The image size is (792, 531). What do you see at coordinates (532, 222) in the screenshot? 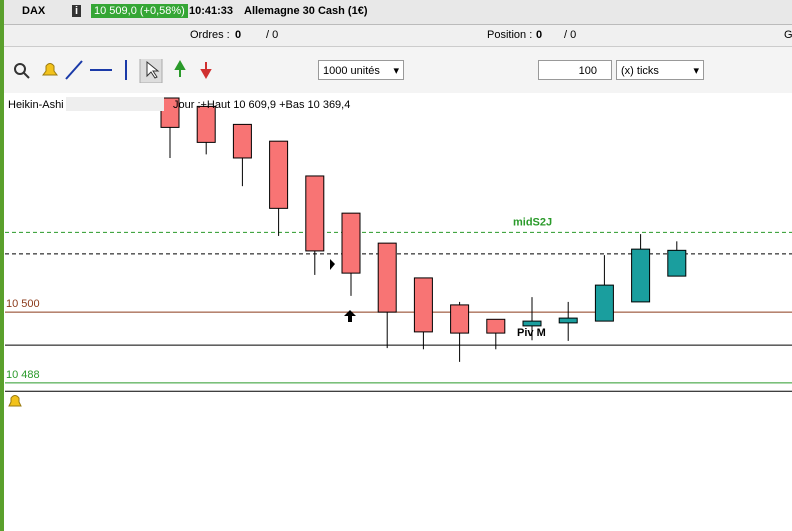
I see `level-label: midS2J` at bounding box center [532, 222].